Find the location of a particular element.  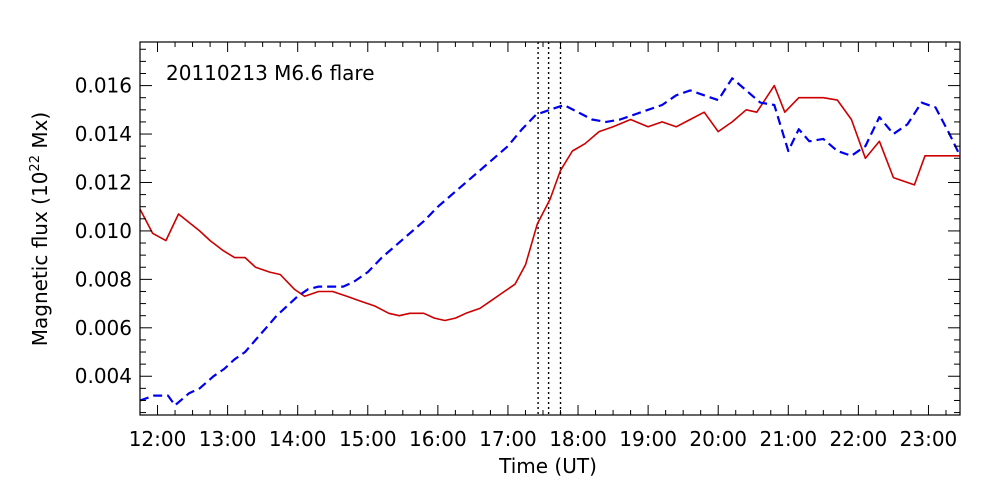

y-axis-title-suffix: Mx) is located at coordinates (40, 133).